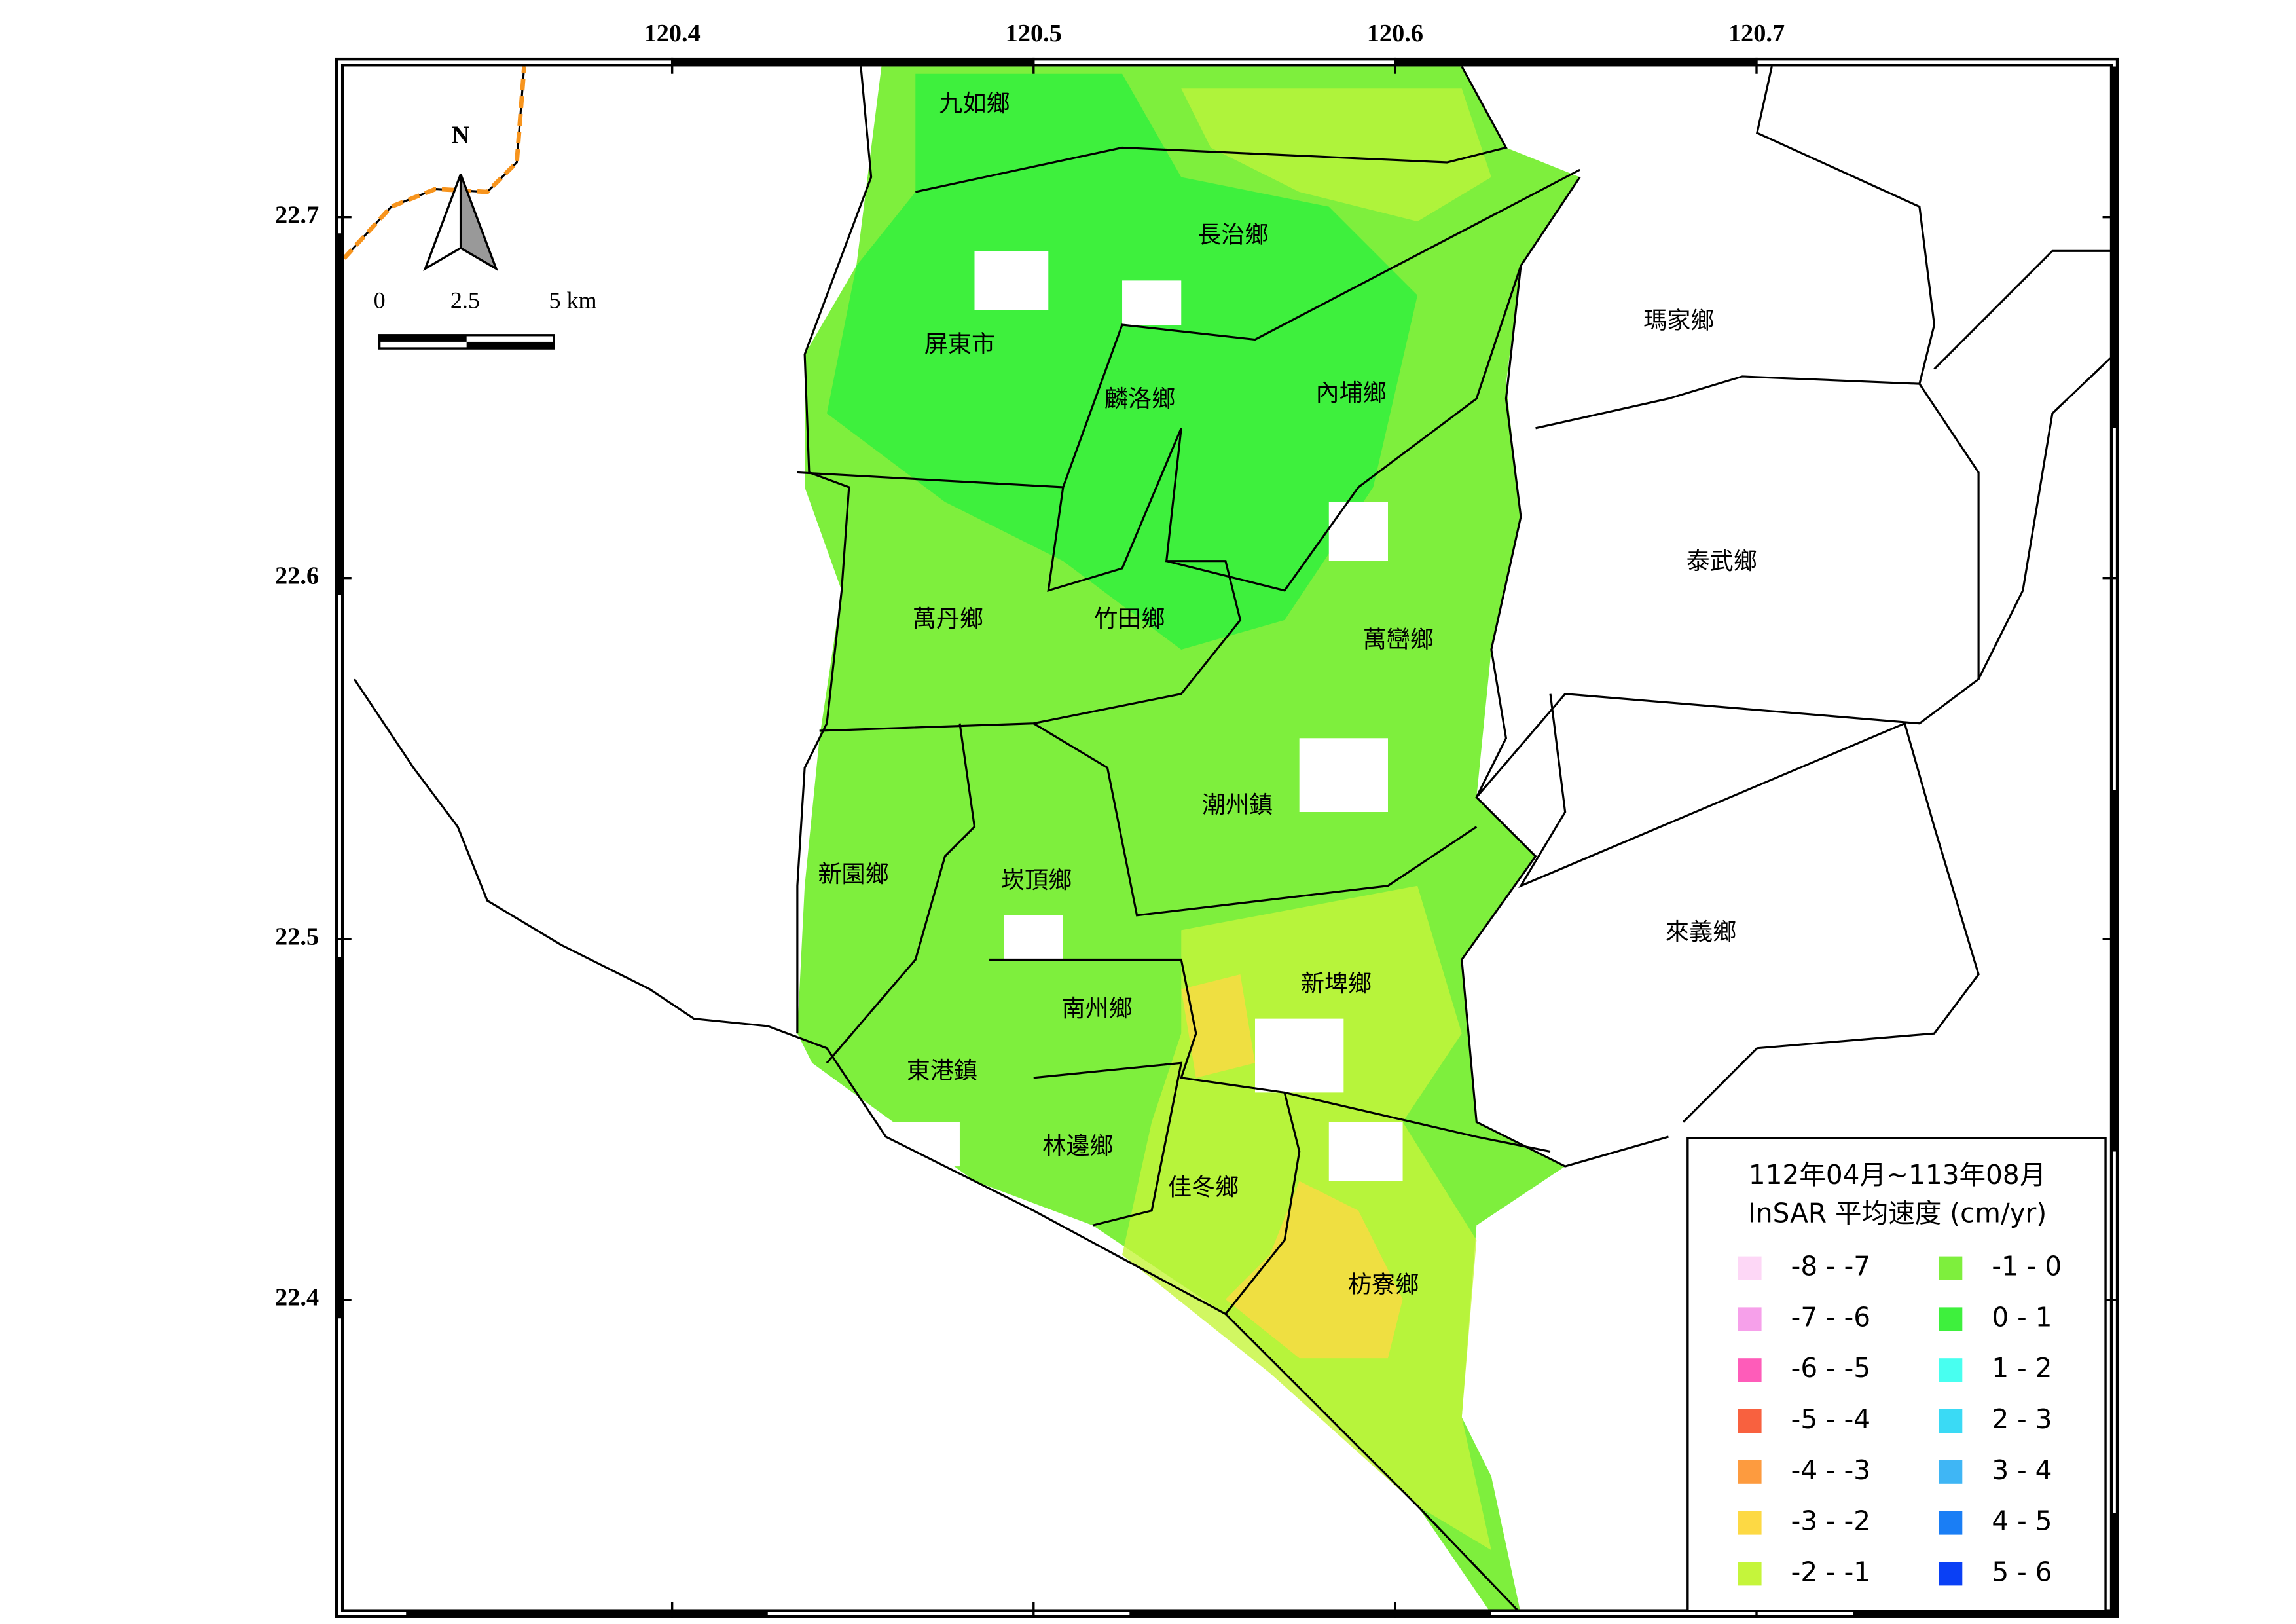 The height and width of the screenshot is (1624, 2296). What do you see at coordinates (1232, 235) in the screenshot?
I see `town-label: 長治鄉` at bounding box center [1232, 235].